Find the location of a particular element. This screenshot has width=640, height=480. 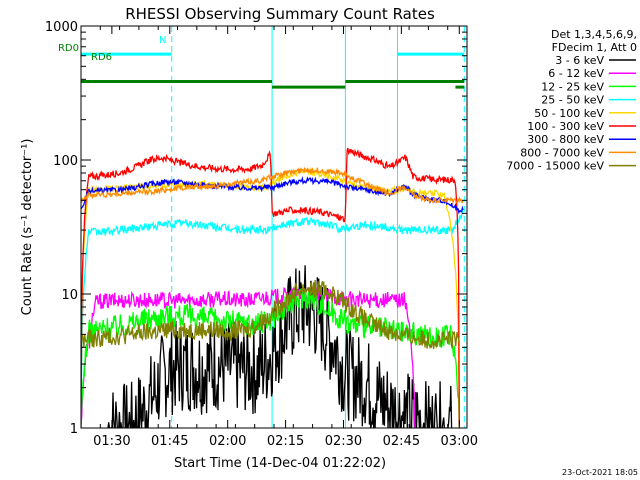

x-tick-label: 03:00 is located at coordinates (459, 441).